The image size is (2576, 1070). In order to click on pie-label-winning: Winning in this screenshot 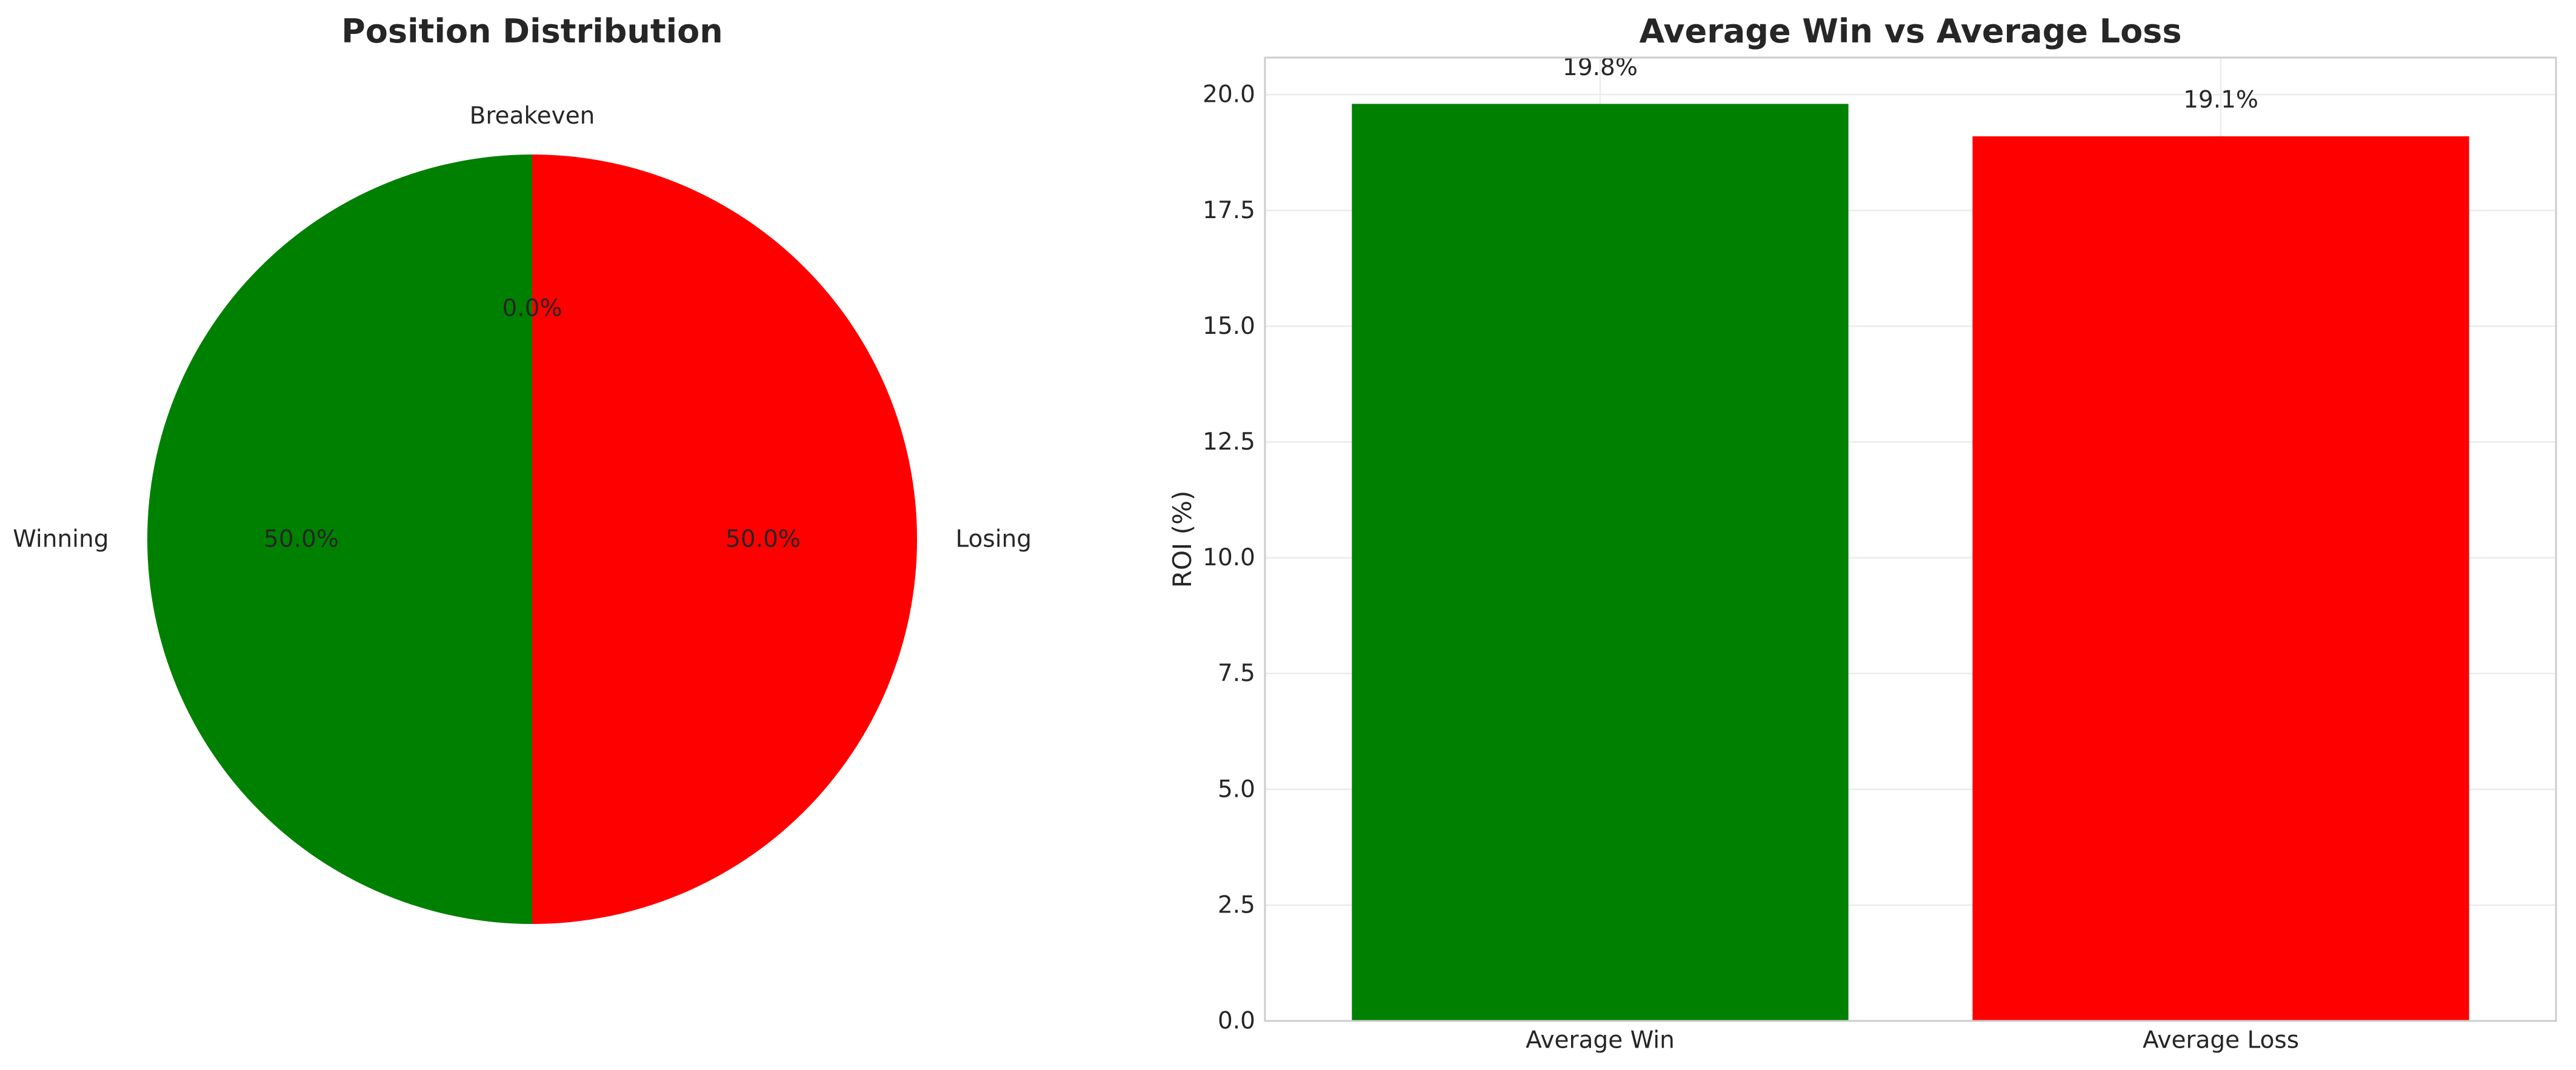, I will do `click(61, 539)`.